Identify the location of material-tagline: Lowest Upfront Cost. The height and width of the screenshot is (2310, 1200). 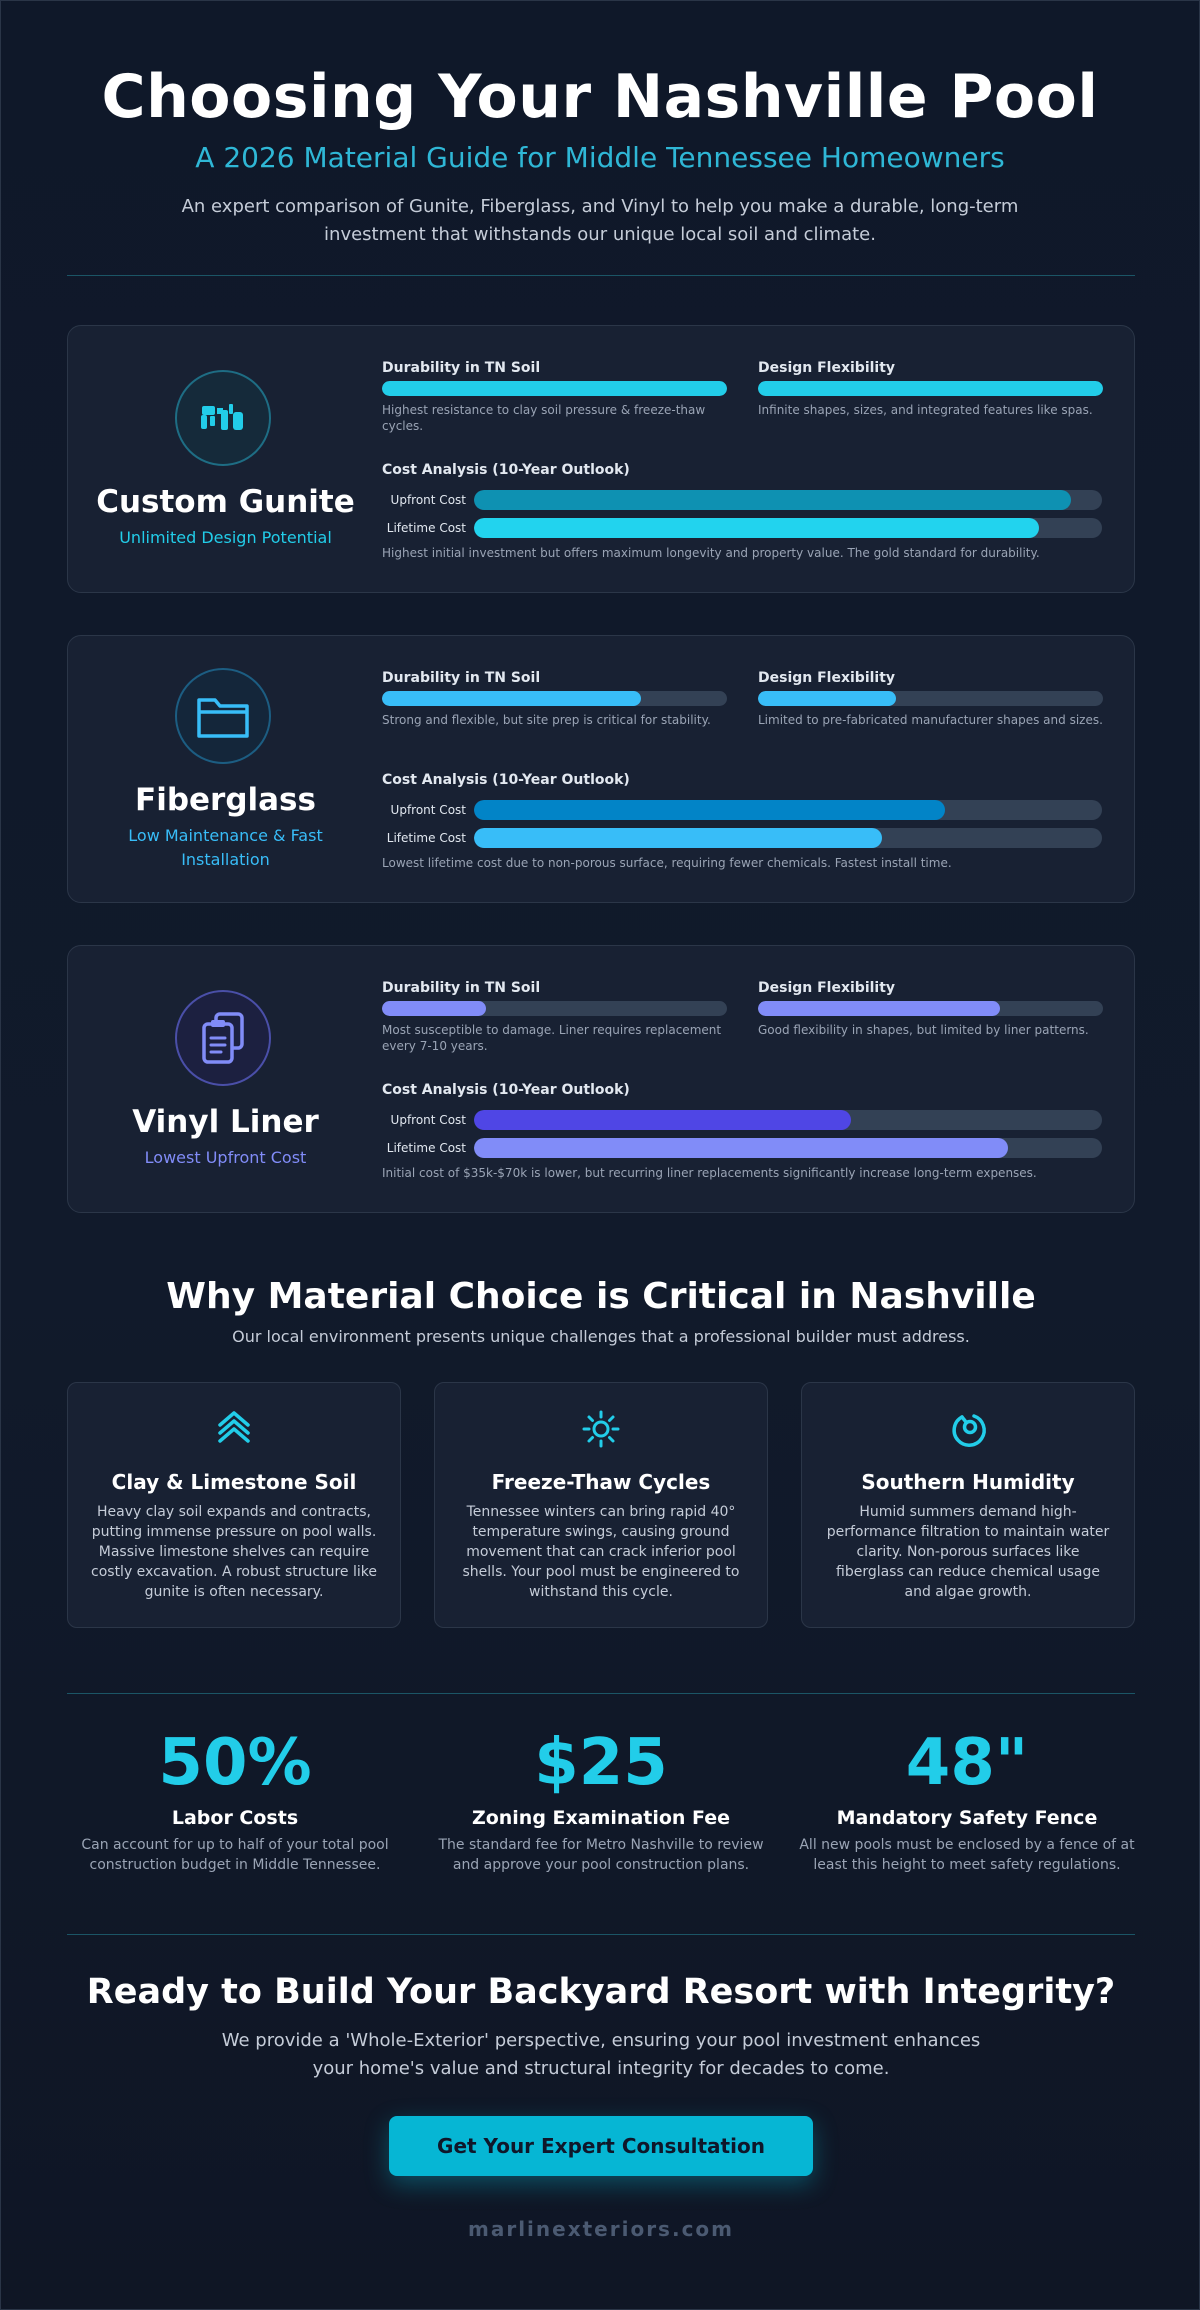
(225, 1157).